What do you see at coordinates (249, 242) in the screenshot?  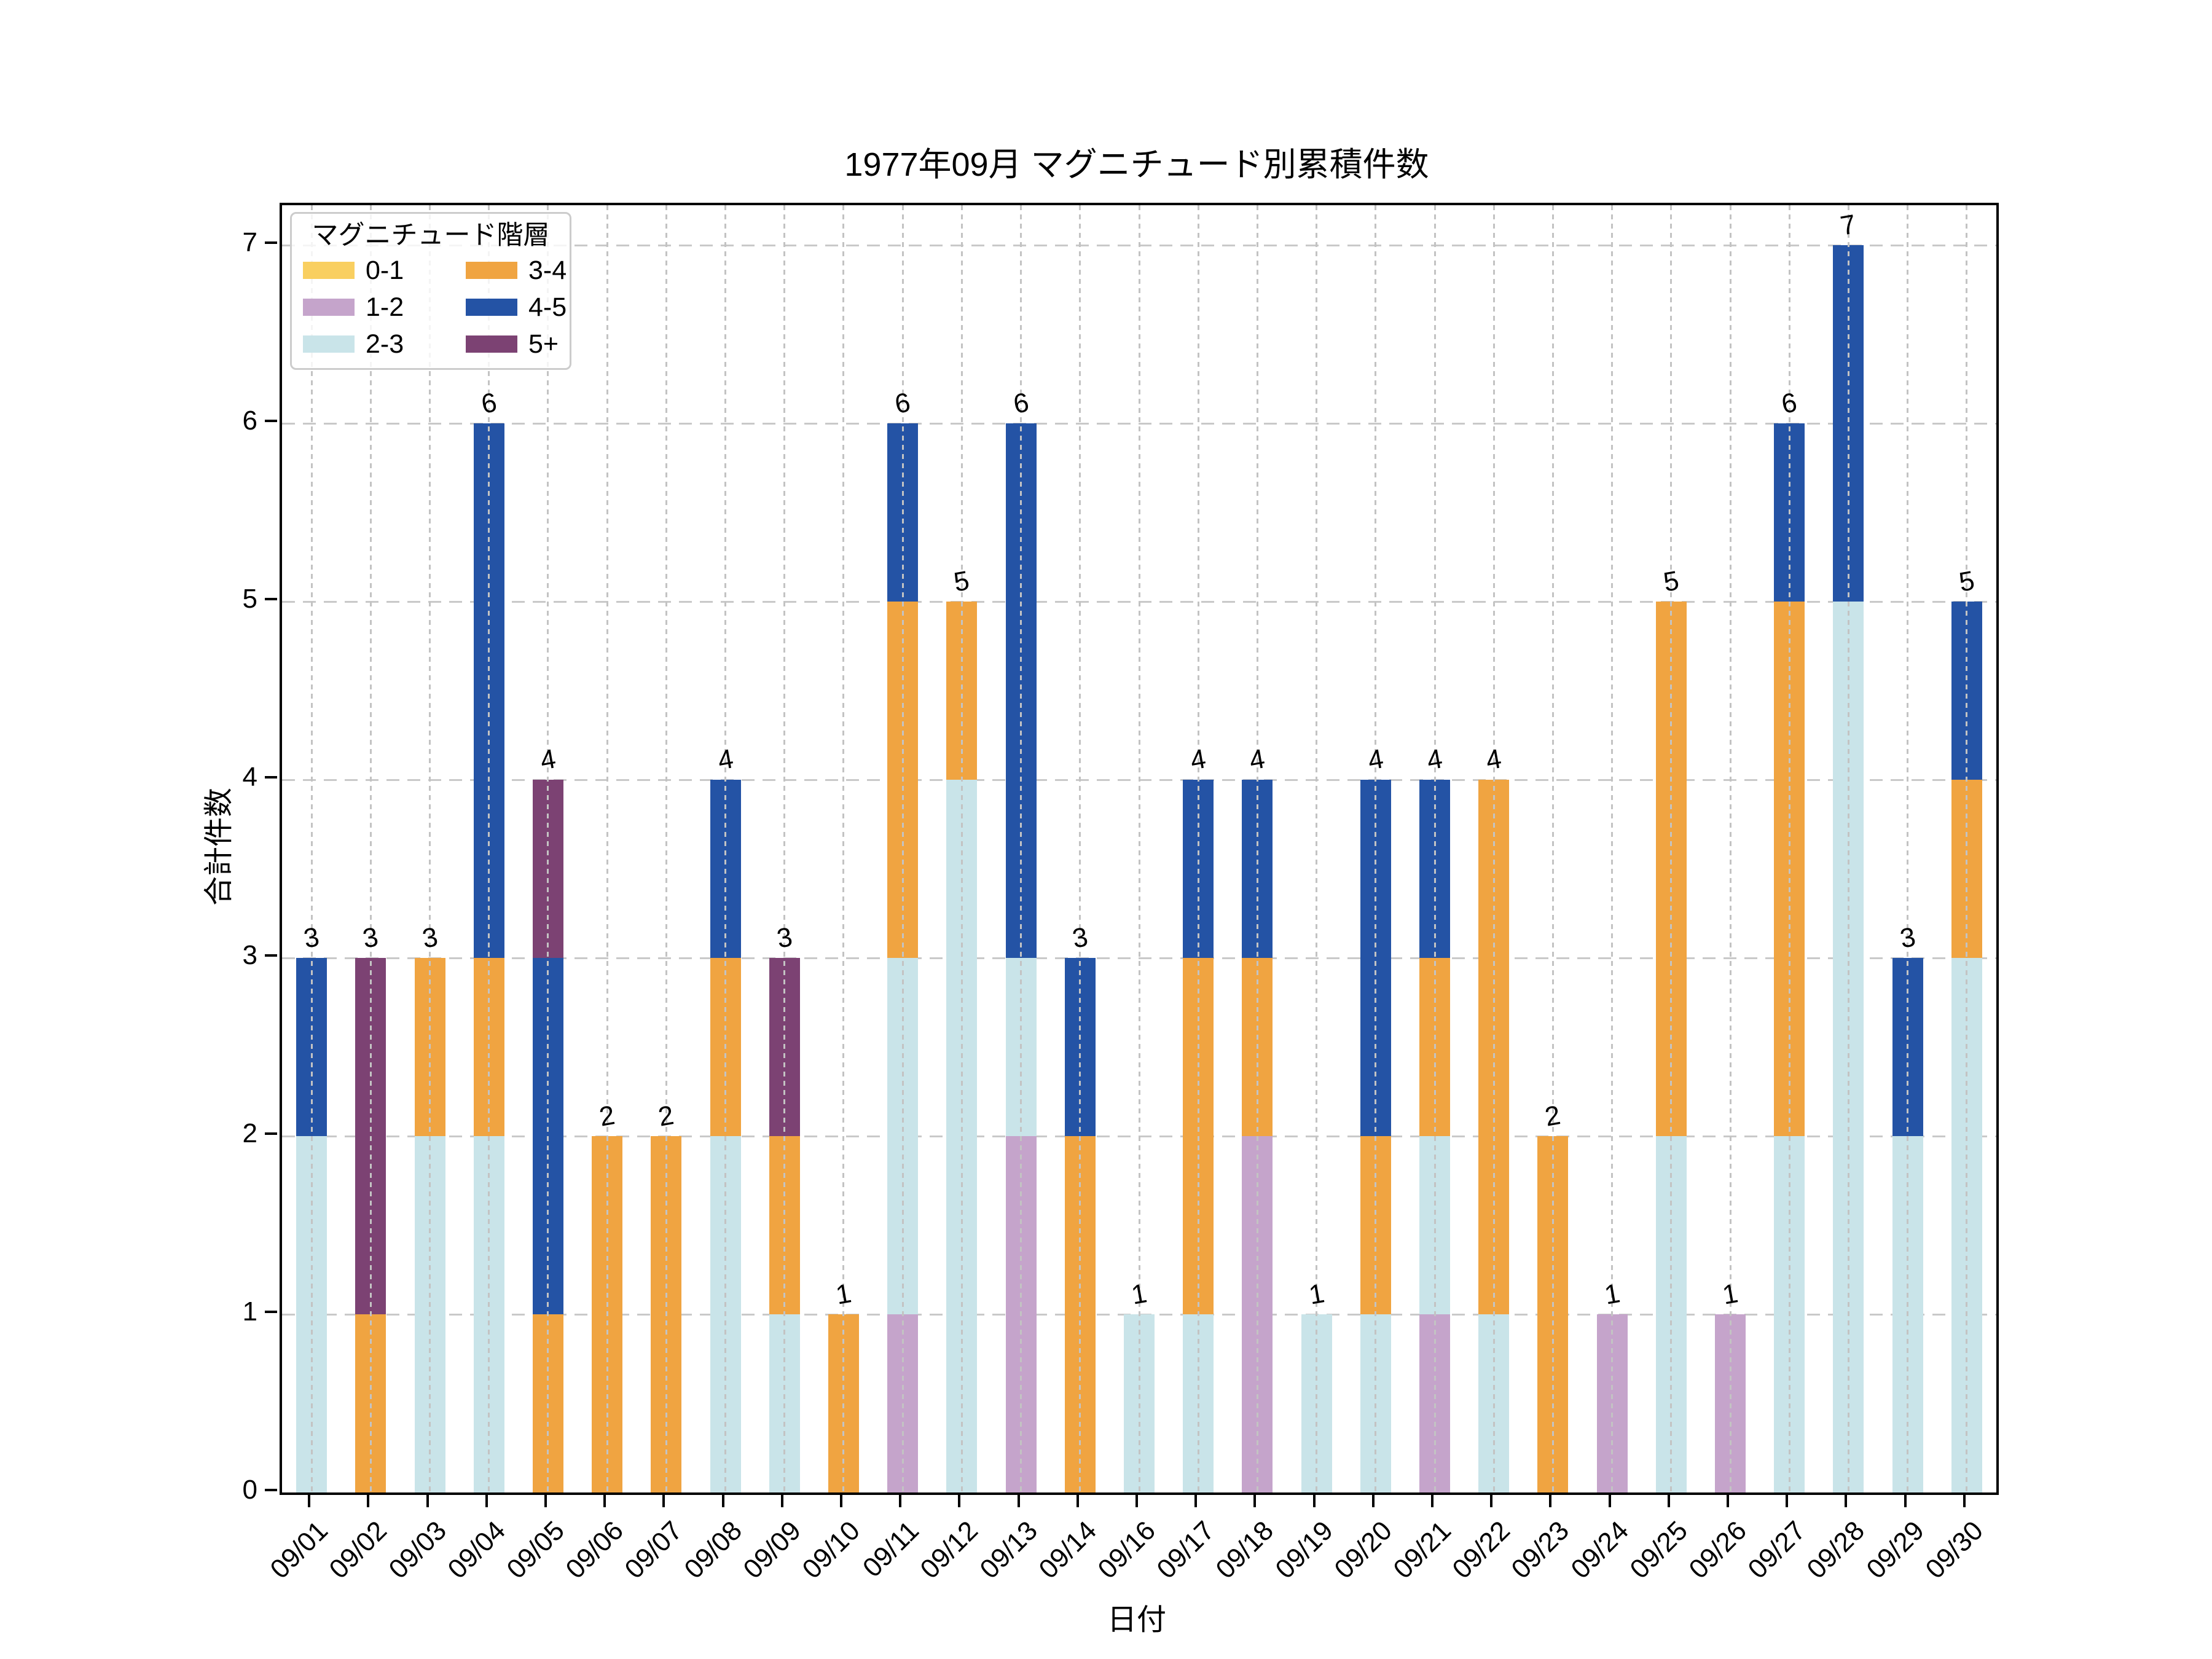 I see `y-tick-label: 7` at bounding box center [249, 242].